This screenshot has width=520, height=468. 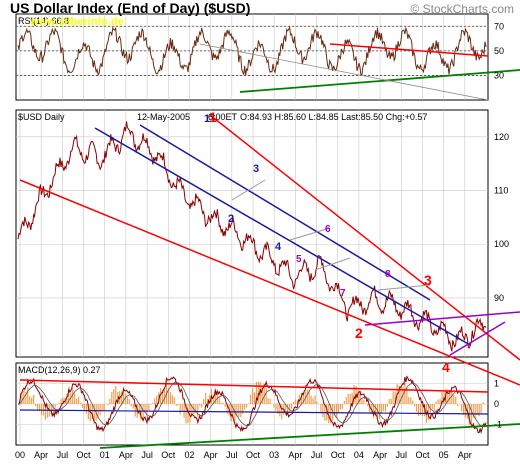 I want to click on rsi-line, so click(x=252, y=50).